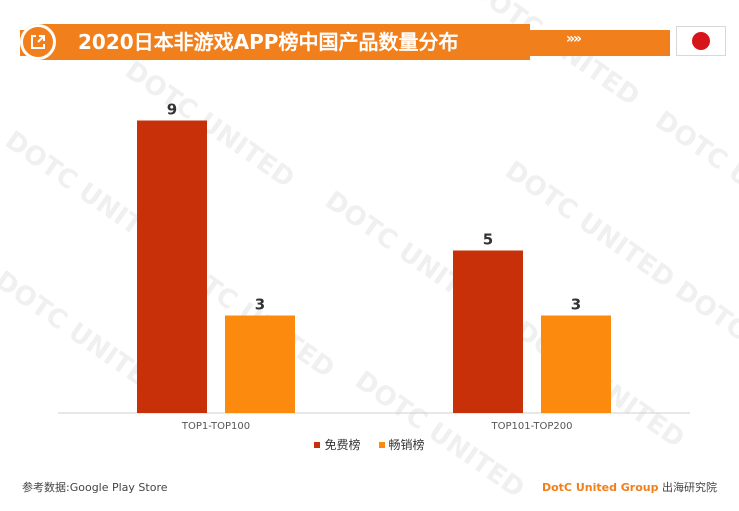  Describe the element at coordinates (488, 240) in the screenshot. I see `data-label-free-2: 5` at that location.